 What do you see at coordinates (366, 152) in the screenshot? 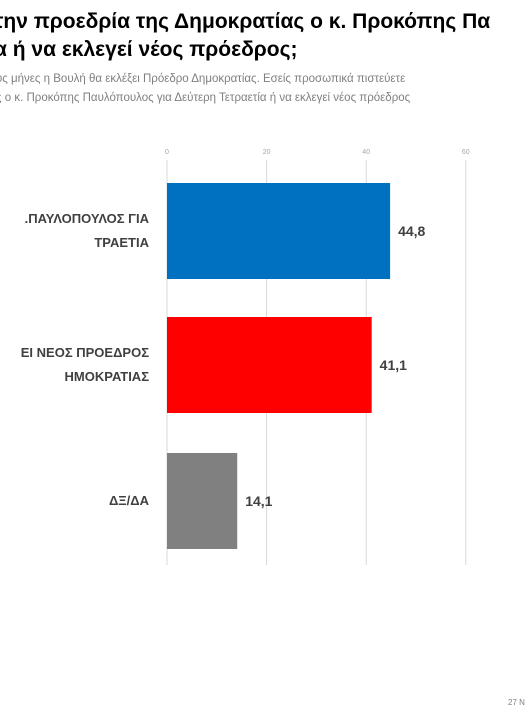
I see `x-tick-label: 40` at bounding box center [366, 152].